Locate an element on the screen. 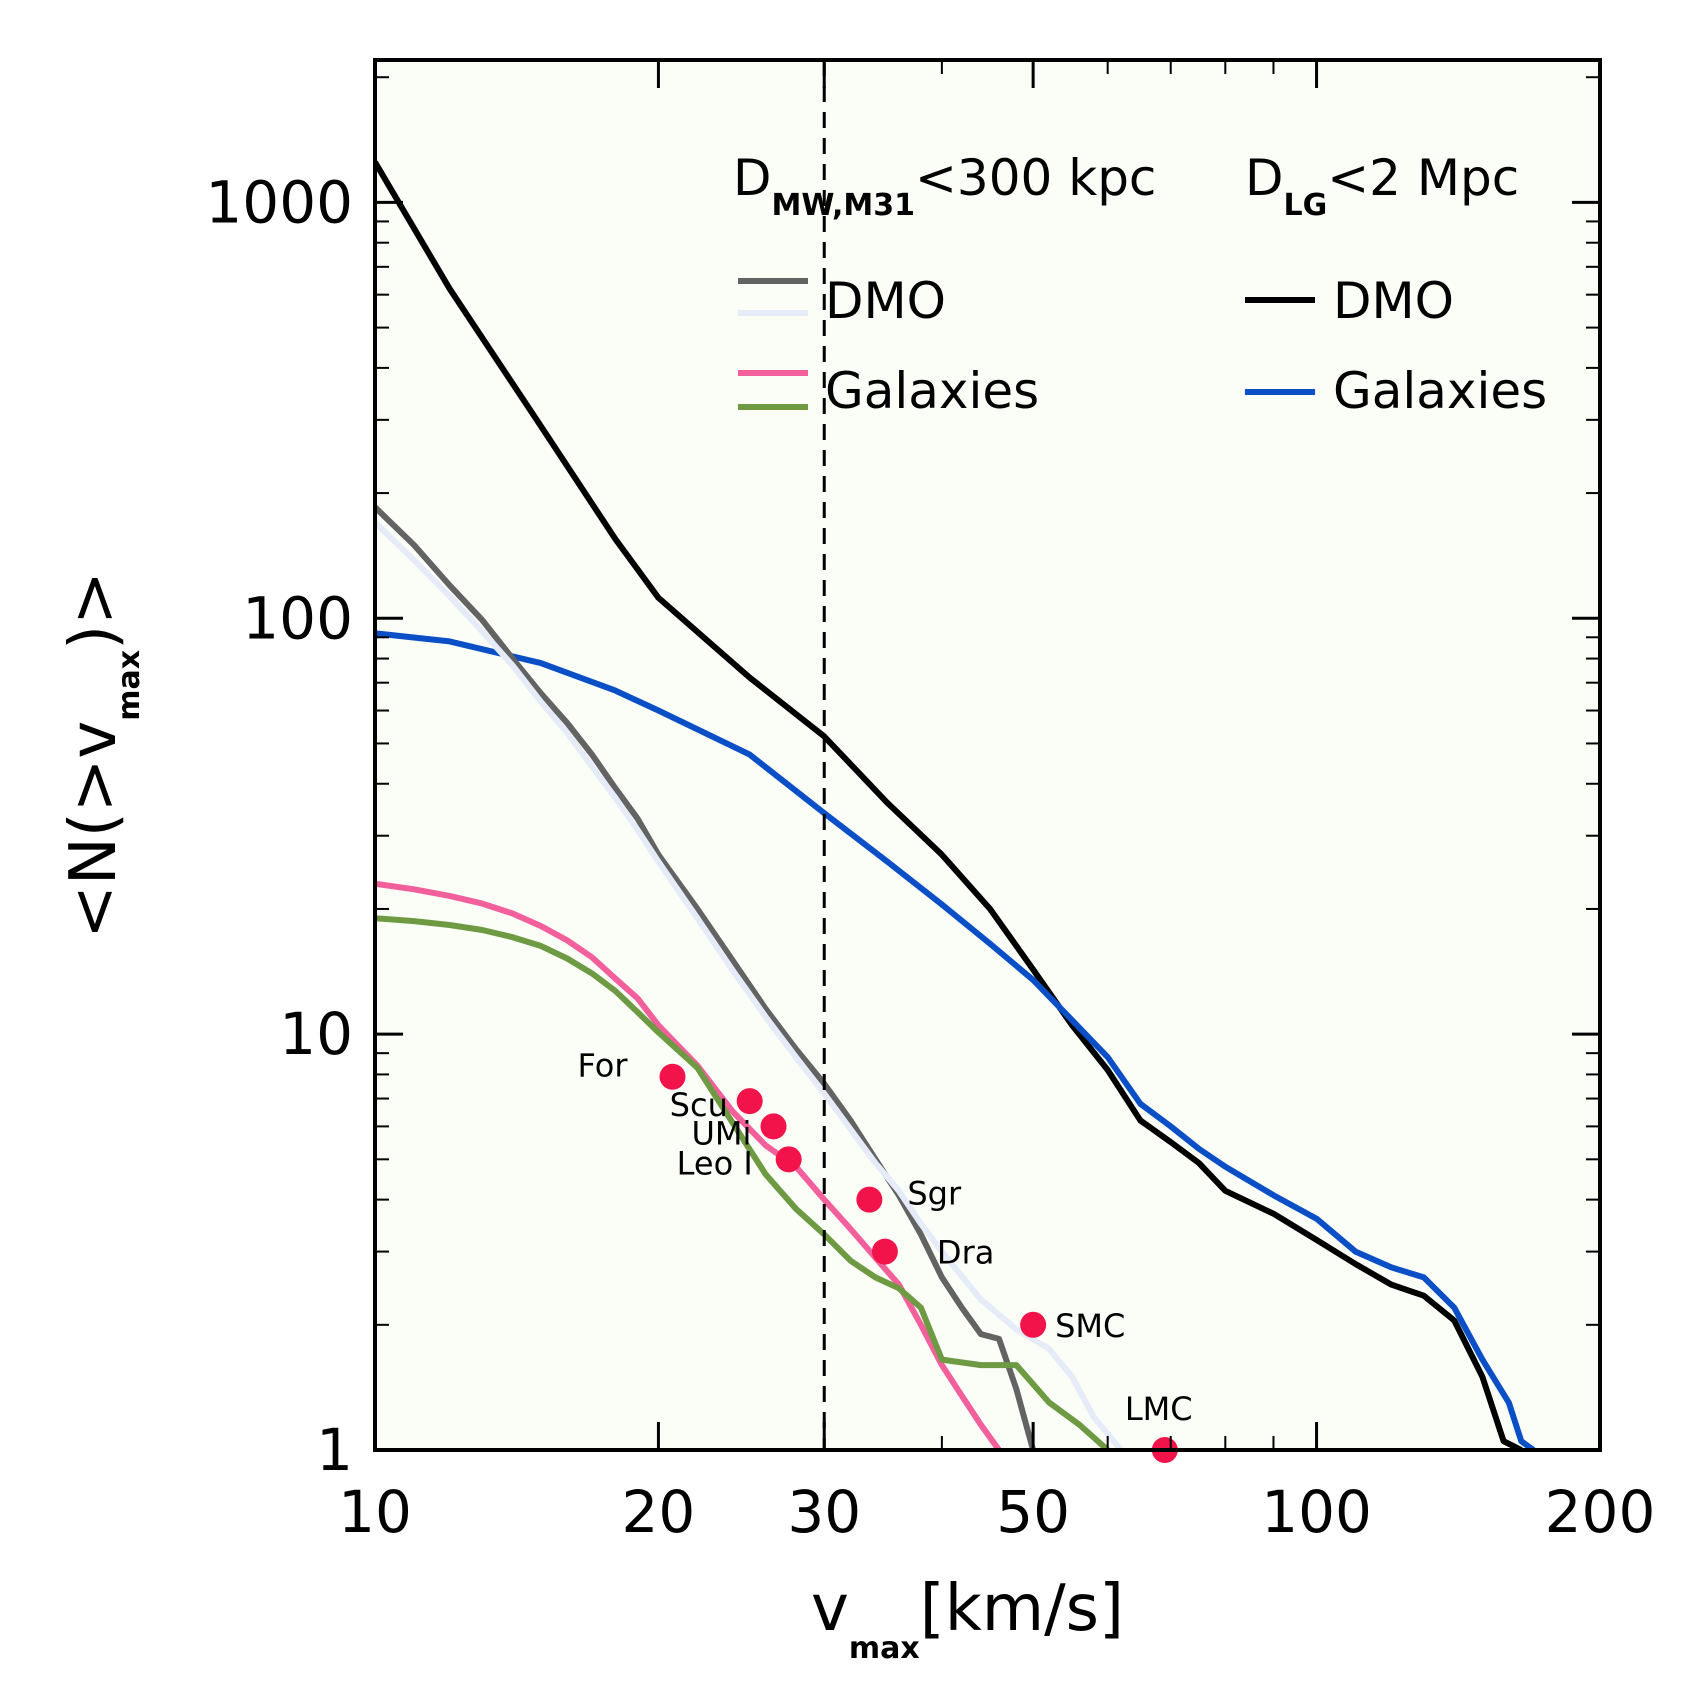 This screenshot has height=1697, width=1694. series-mw_gal_a is located at coordinates (688, 1165).